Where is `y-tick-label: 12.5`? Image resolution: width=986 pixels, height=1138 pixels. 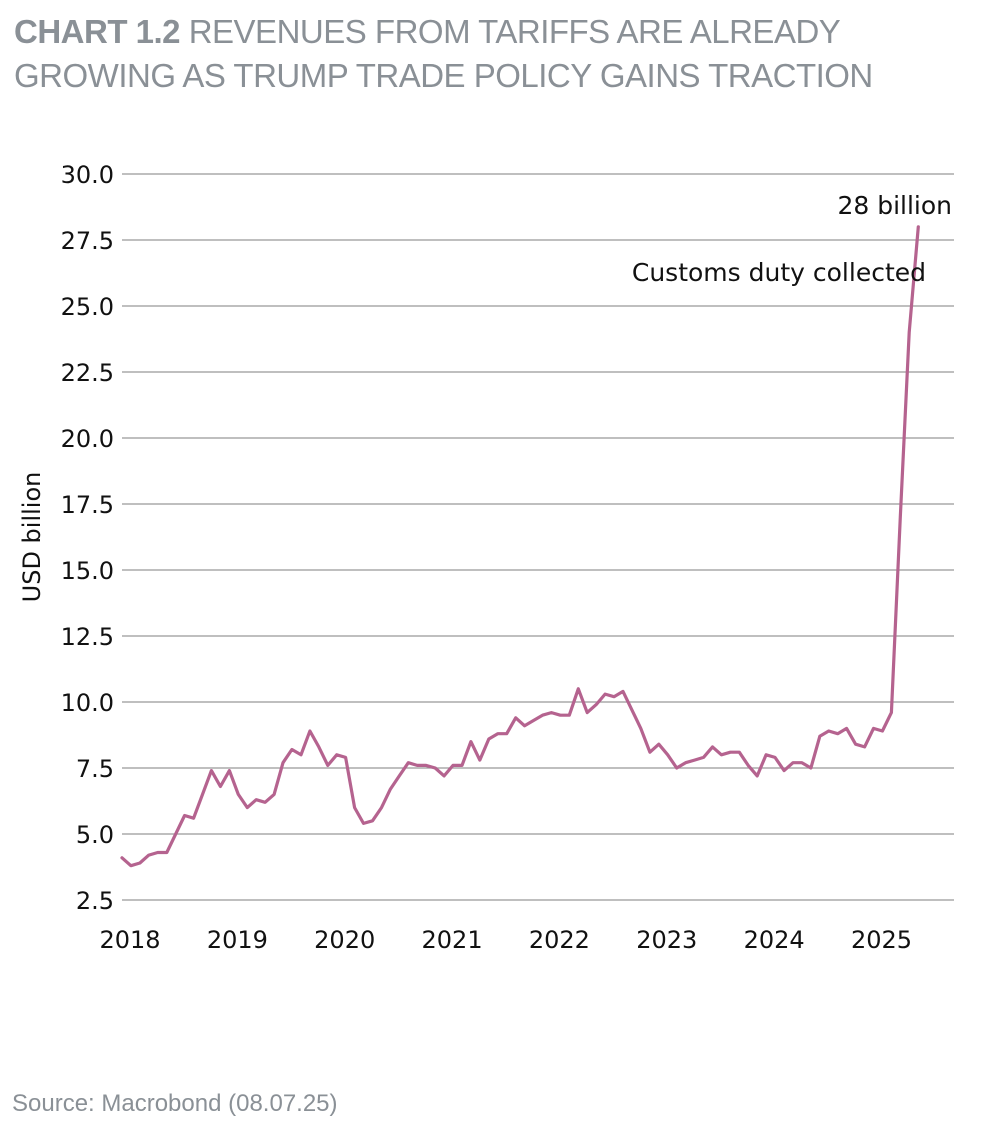
y-tick-label: 12.5 is located at coordinates (87, 637).